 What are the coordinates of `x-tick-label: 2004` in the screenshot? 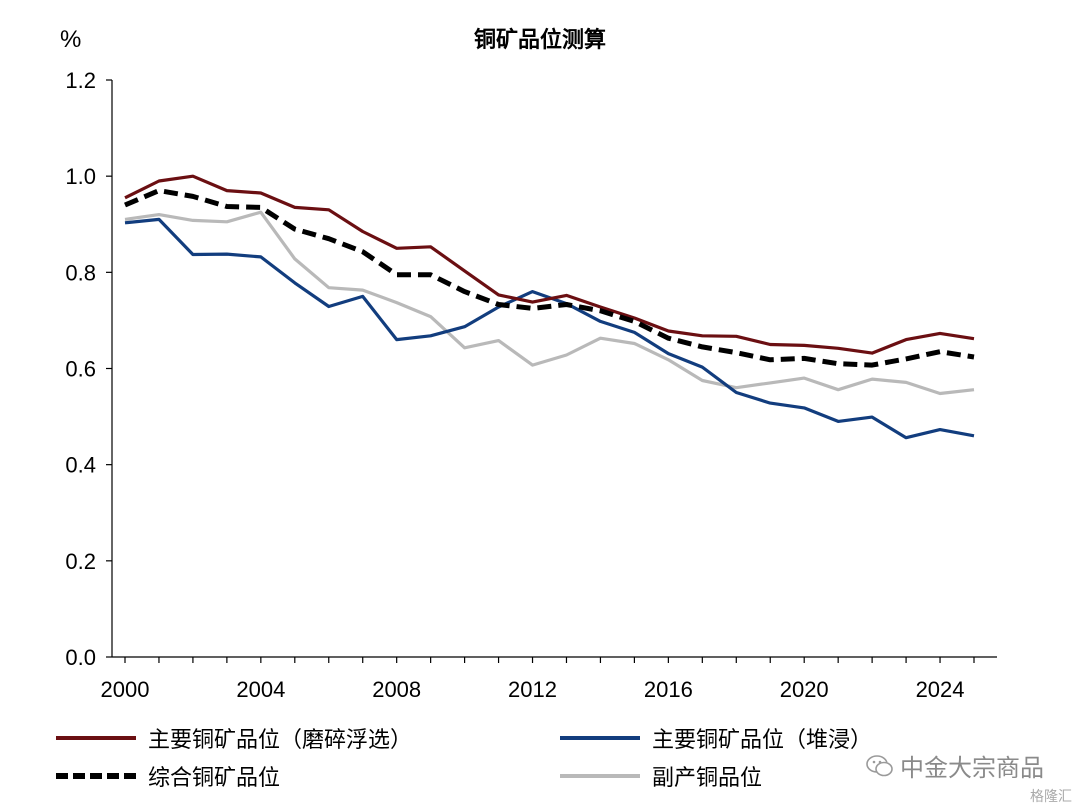 It's located at (260, 689).